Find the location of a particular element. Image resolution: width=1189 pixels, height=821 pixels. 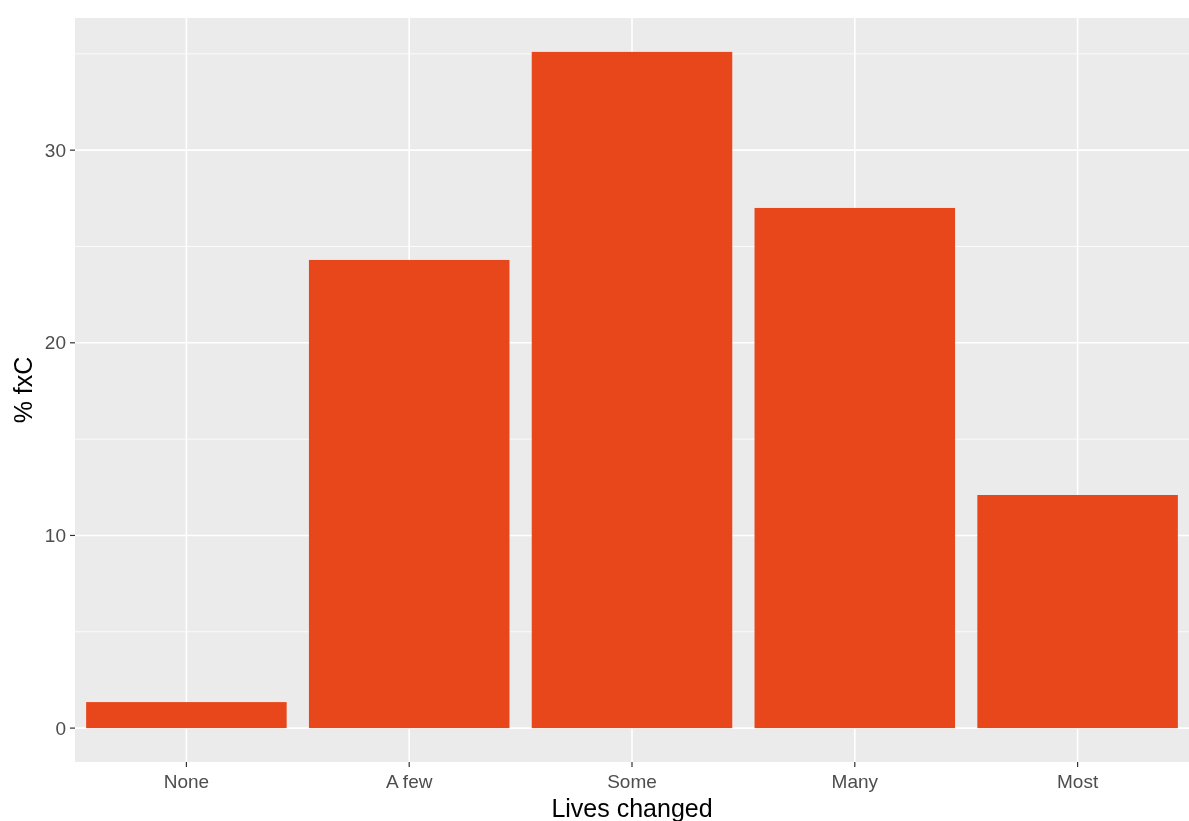

x-tick-label: Most is located at coordinates (1078, 781).